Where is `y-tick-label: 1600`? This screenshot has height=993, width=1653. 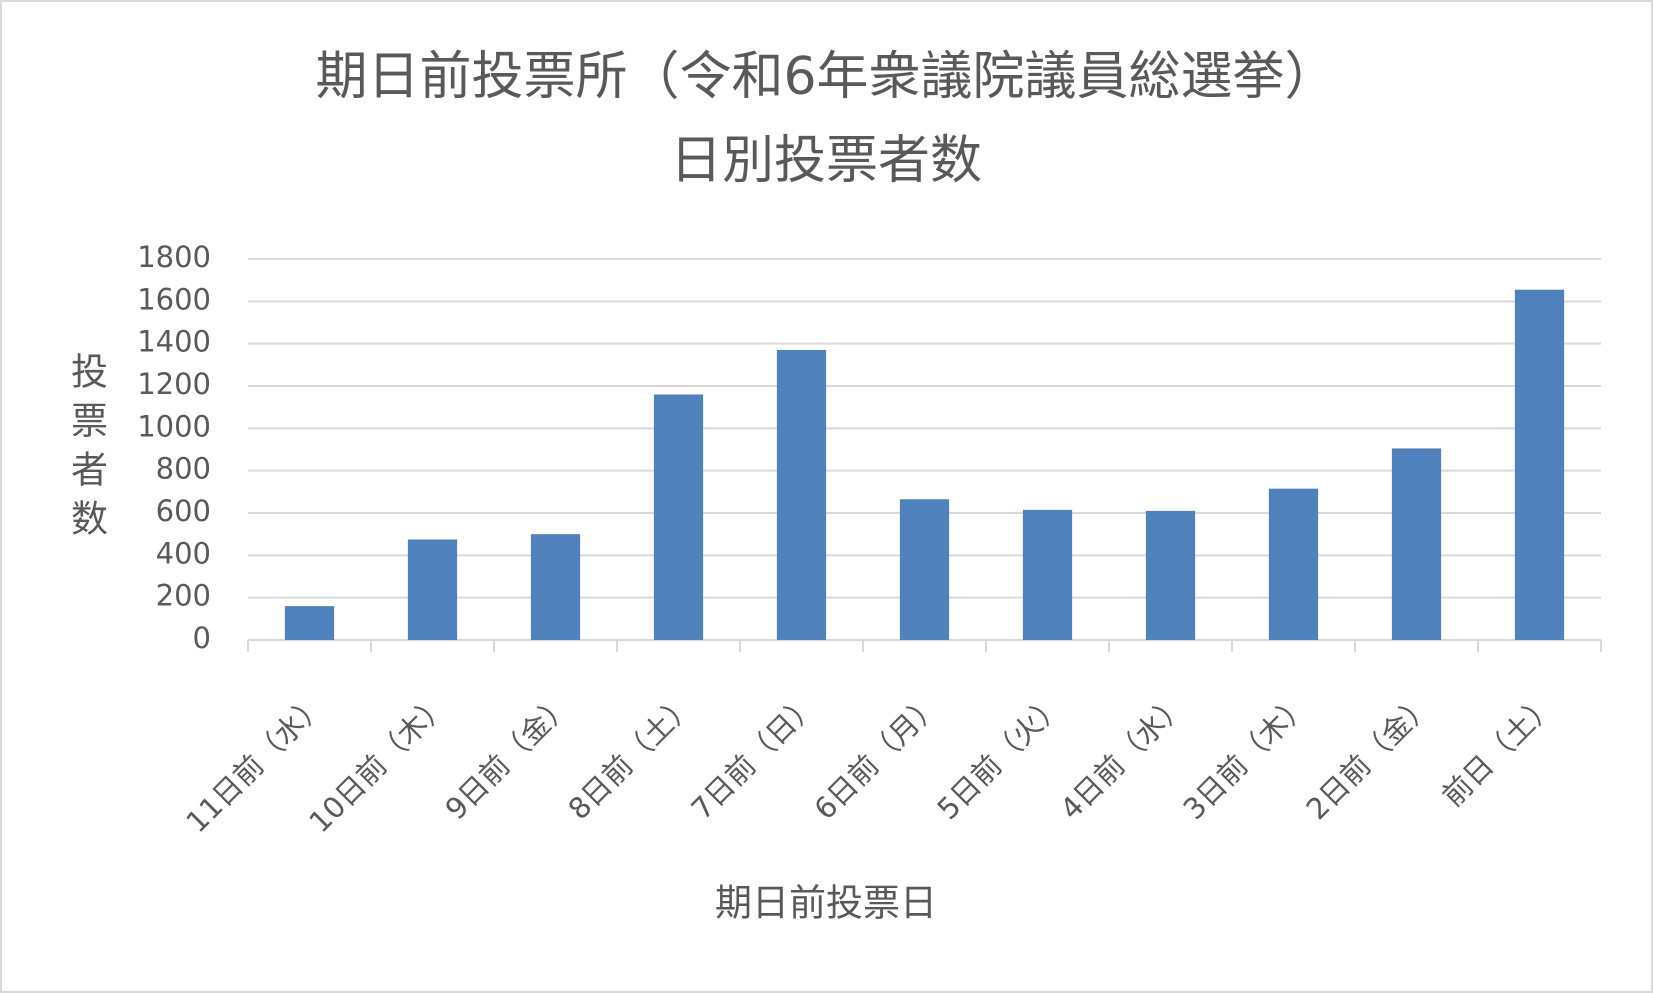
y-tick-label: 1600 is located at coordinates (174, 299).